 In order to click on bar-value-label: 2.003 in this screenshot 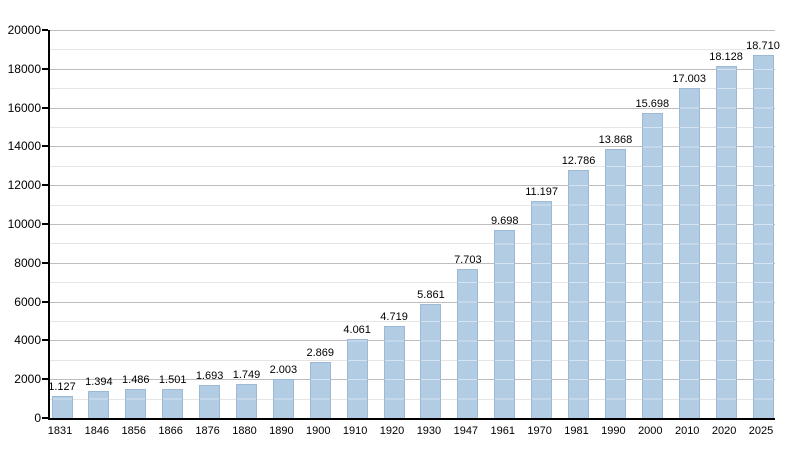, I will do `click(283, 370)`.